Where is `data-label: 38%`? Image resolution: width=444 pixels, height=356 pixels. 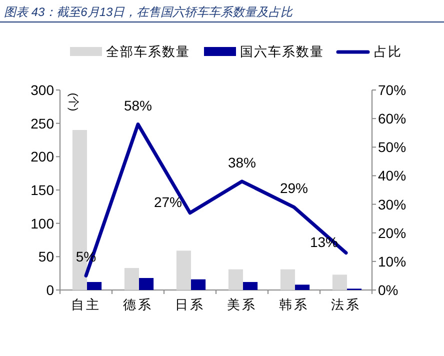
data-label: 38% is located at coordinates (242, 162).